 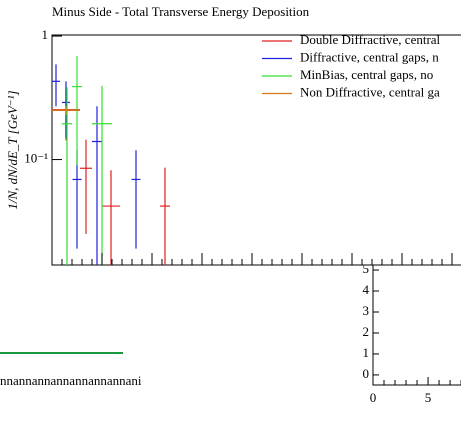 I want to click on y-tick-label: 0, so click(x=366, y=373).